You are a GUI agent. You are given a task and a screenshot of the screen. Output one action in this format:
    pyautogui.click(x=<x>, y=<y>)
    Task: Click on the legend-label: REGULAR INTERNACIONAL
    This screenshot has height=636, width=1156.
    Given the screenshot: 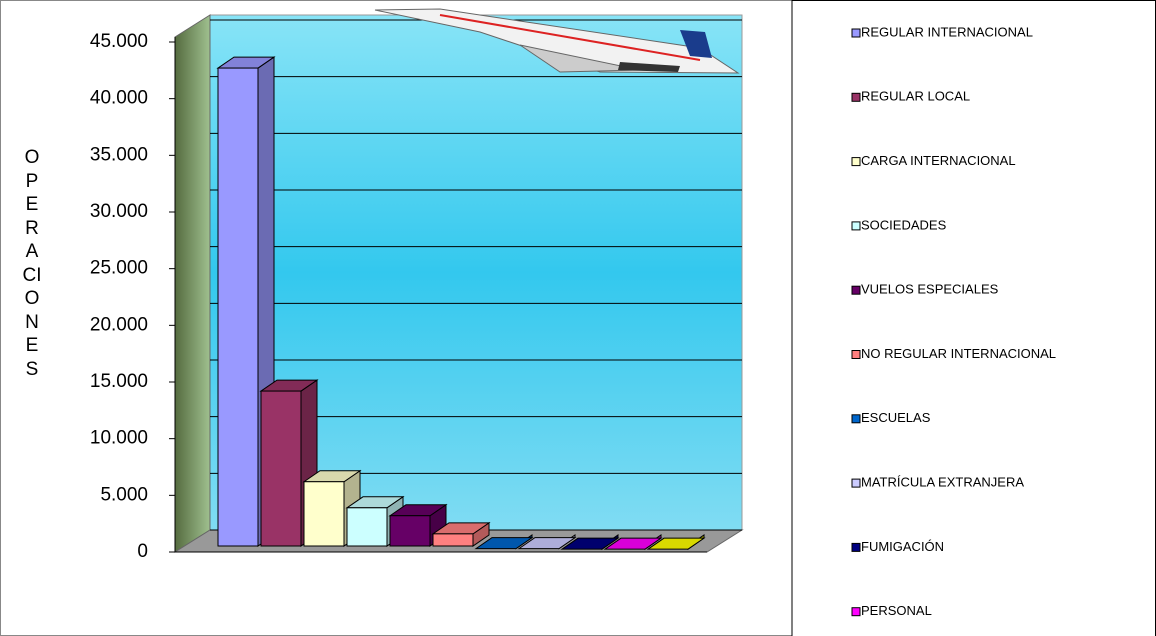 What is the action you would take?
    pyautogui.click(x=947, y=31)
    